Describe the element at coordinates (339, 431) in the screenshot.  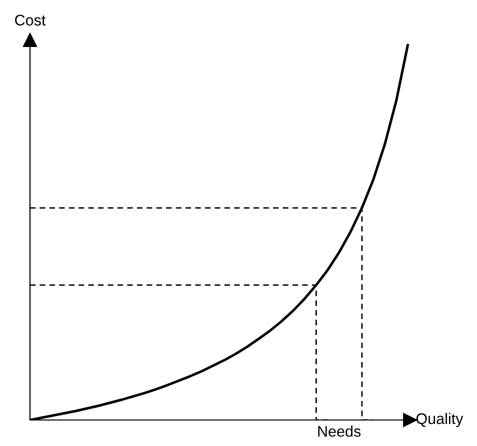
I see `text: Needs` at that location.